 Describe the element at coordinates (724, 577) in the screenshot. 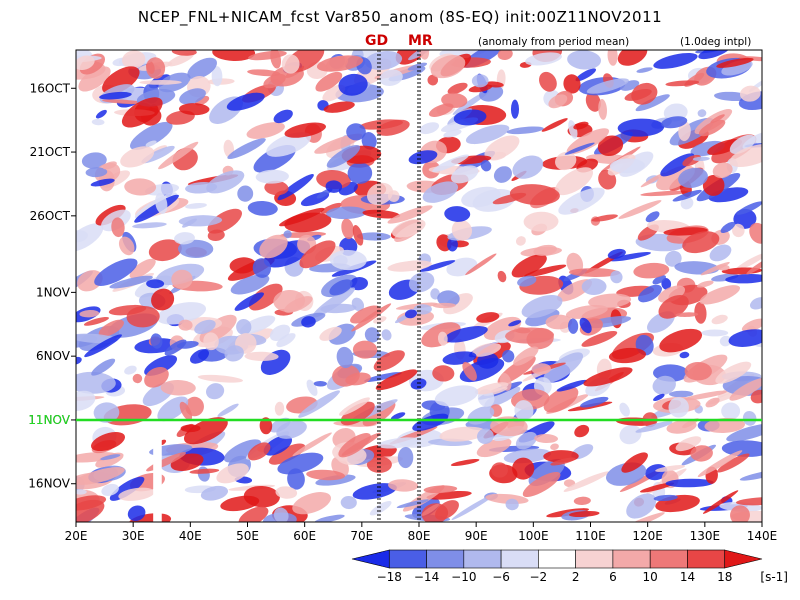

I see `colorbar-label: 18` at that location.